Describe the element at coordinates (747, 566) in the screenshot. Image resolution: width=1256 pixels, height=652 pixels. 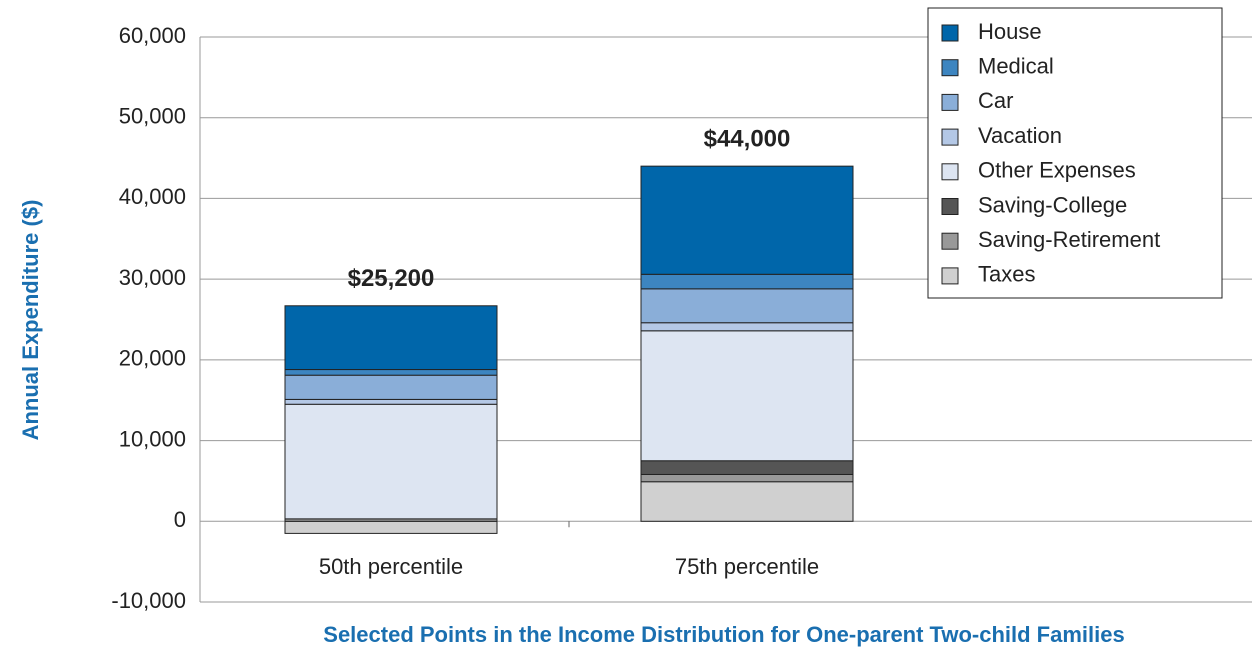
I see `x-tick-label: 75th percentile` at that location.